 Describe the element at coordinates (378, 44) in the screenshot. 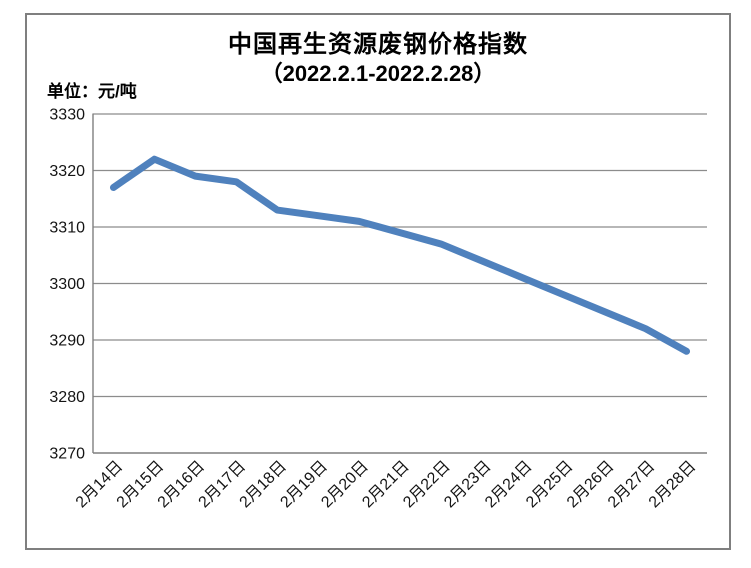

I see `chart-title: 中国再生资源废钢价格指数` at that location.